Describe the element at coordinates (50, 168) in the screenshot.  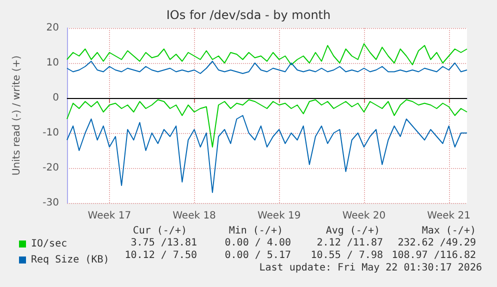
I see `y-tick-label: -20` at that location.